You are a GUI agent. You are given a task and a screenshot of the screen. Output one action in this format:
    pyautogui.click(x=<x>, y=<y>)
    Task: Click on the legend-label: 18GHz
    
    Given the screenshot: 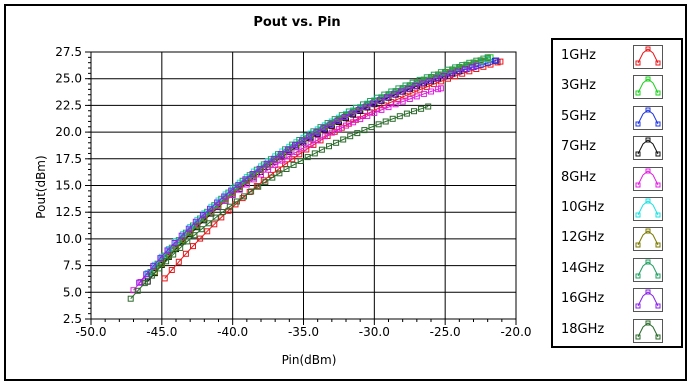 What is the action you would take?
    pyautogui.click(x=583, y=329)
    